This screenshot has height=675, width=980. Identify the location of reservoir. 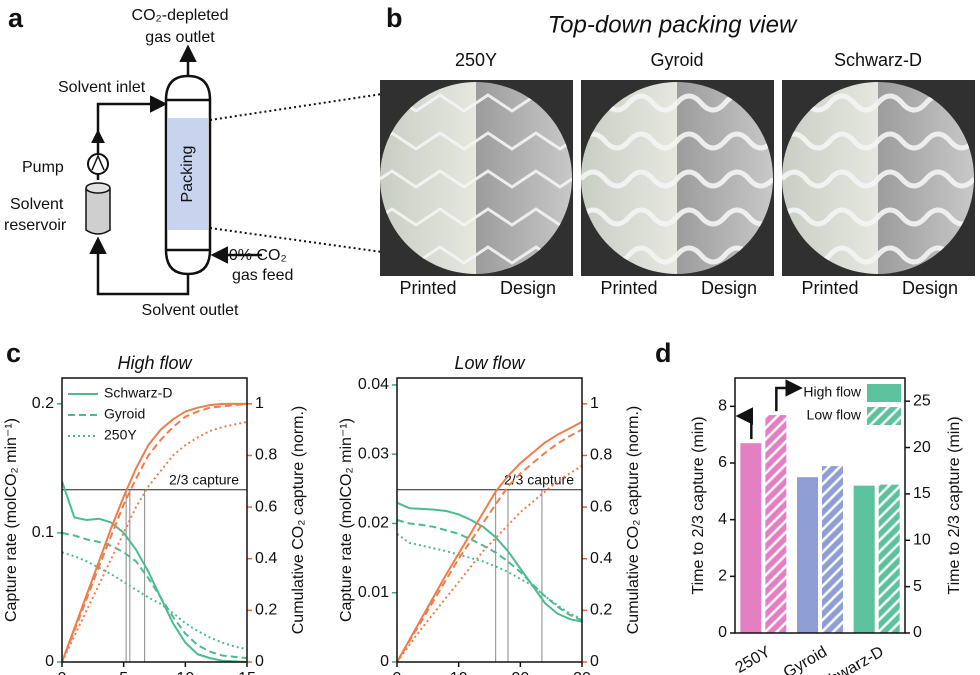
(98, 211).